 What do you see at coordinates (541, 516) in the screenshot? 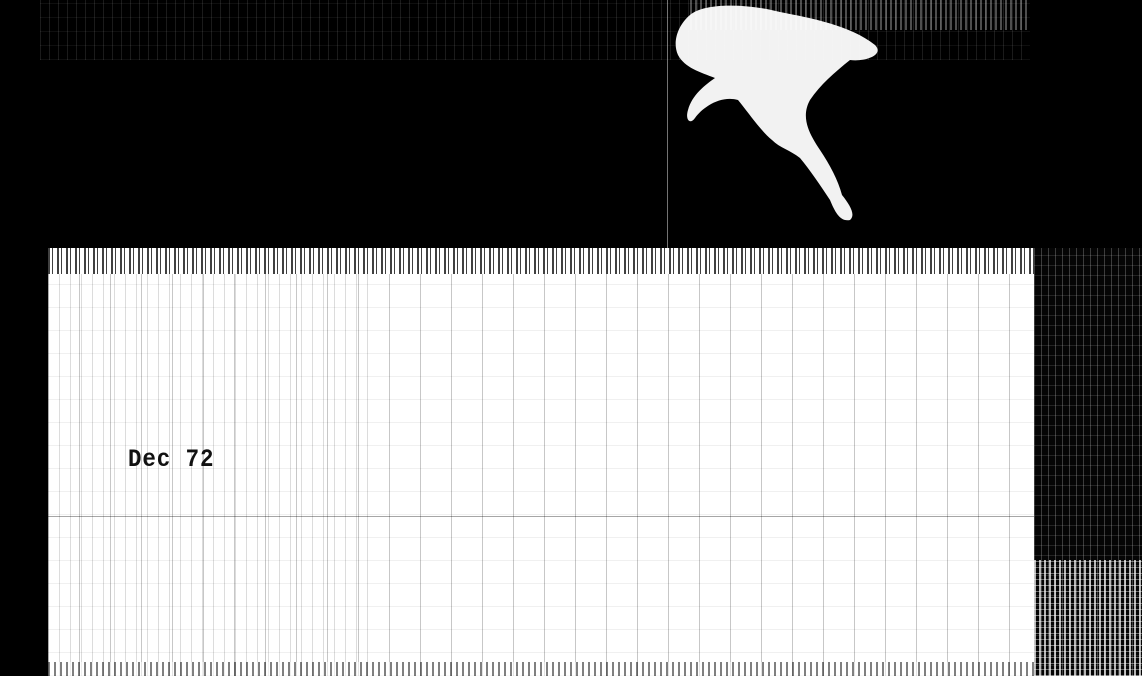
I see `paper-fold-line` at bounding box center [541, 516].